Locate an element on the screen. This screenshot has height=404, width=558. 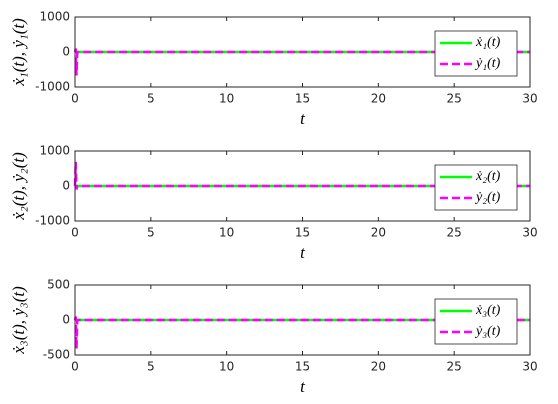
legend-label: ẏ₃(t) is located at coordinates (487, 331).